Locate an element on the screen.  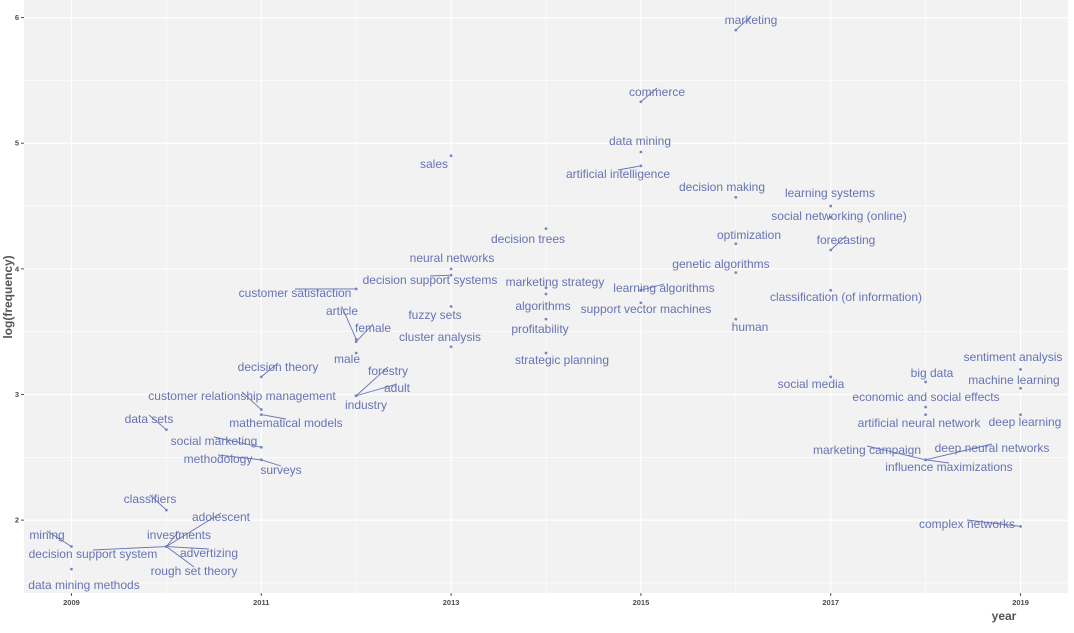
point-marketing is located at coordinates (735, 30).